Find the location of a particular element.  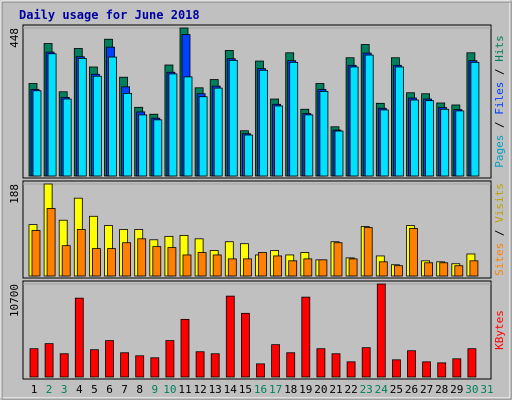

legend-entry: Hits is located at coordinates (499, 48).